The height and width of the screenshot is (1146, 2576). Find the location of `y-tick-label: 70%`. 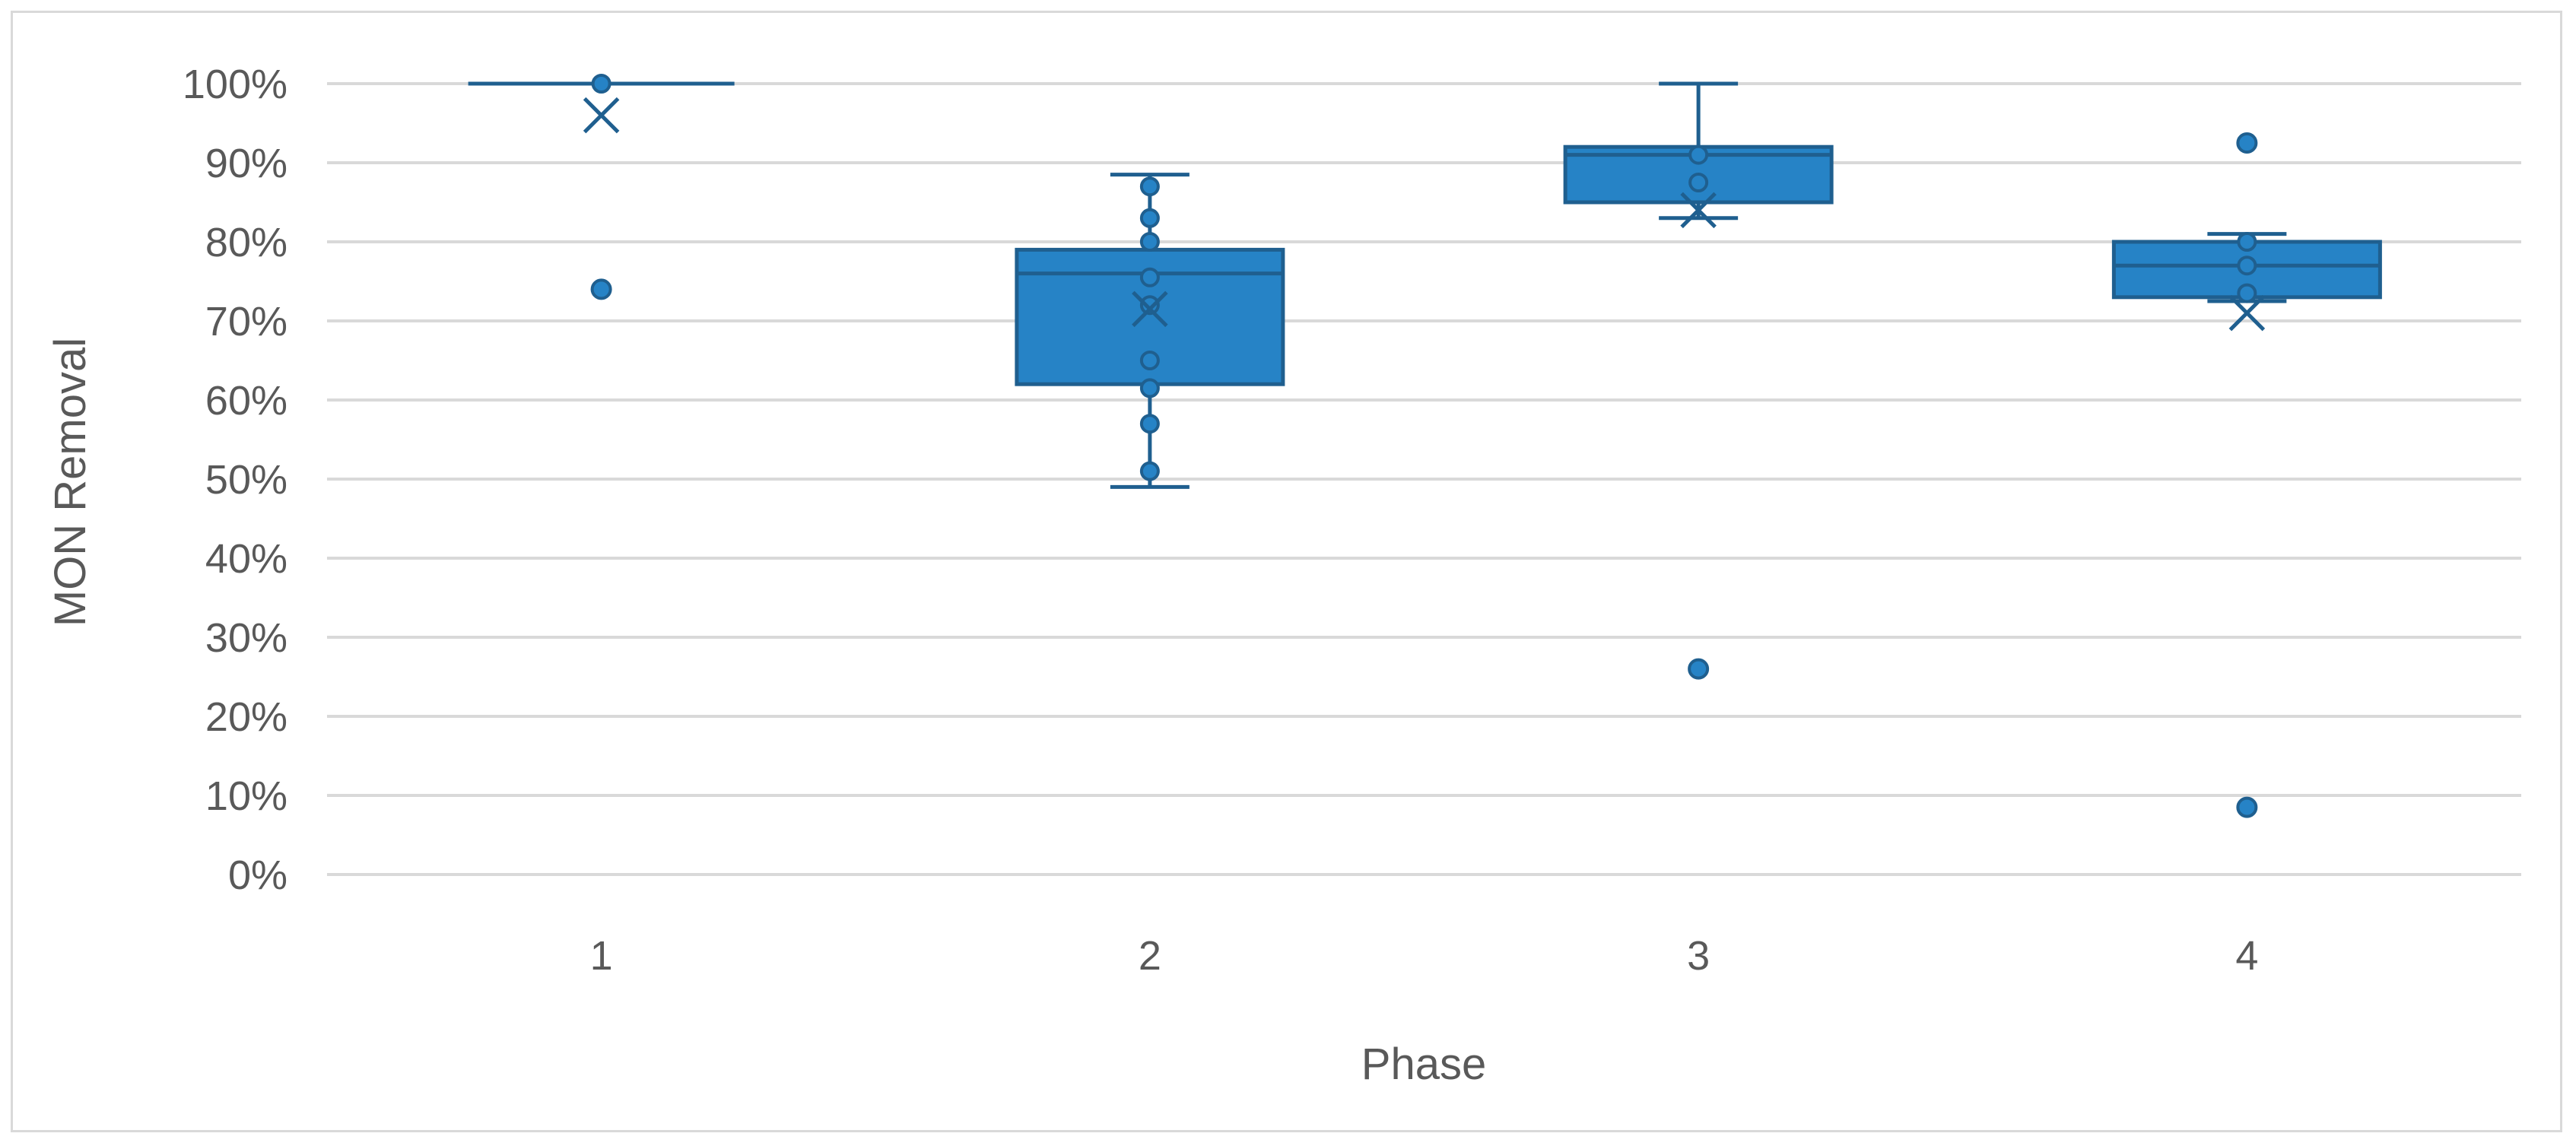

y-tick-label: 70% is located at coordinates (246, 321).